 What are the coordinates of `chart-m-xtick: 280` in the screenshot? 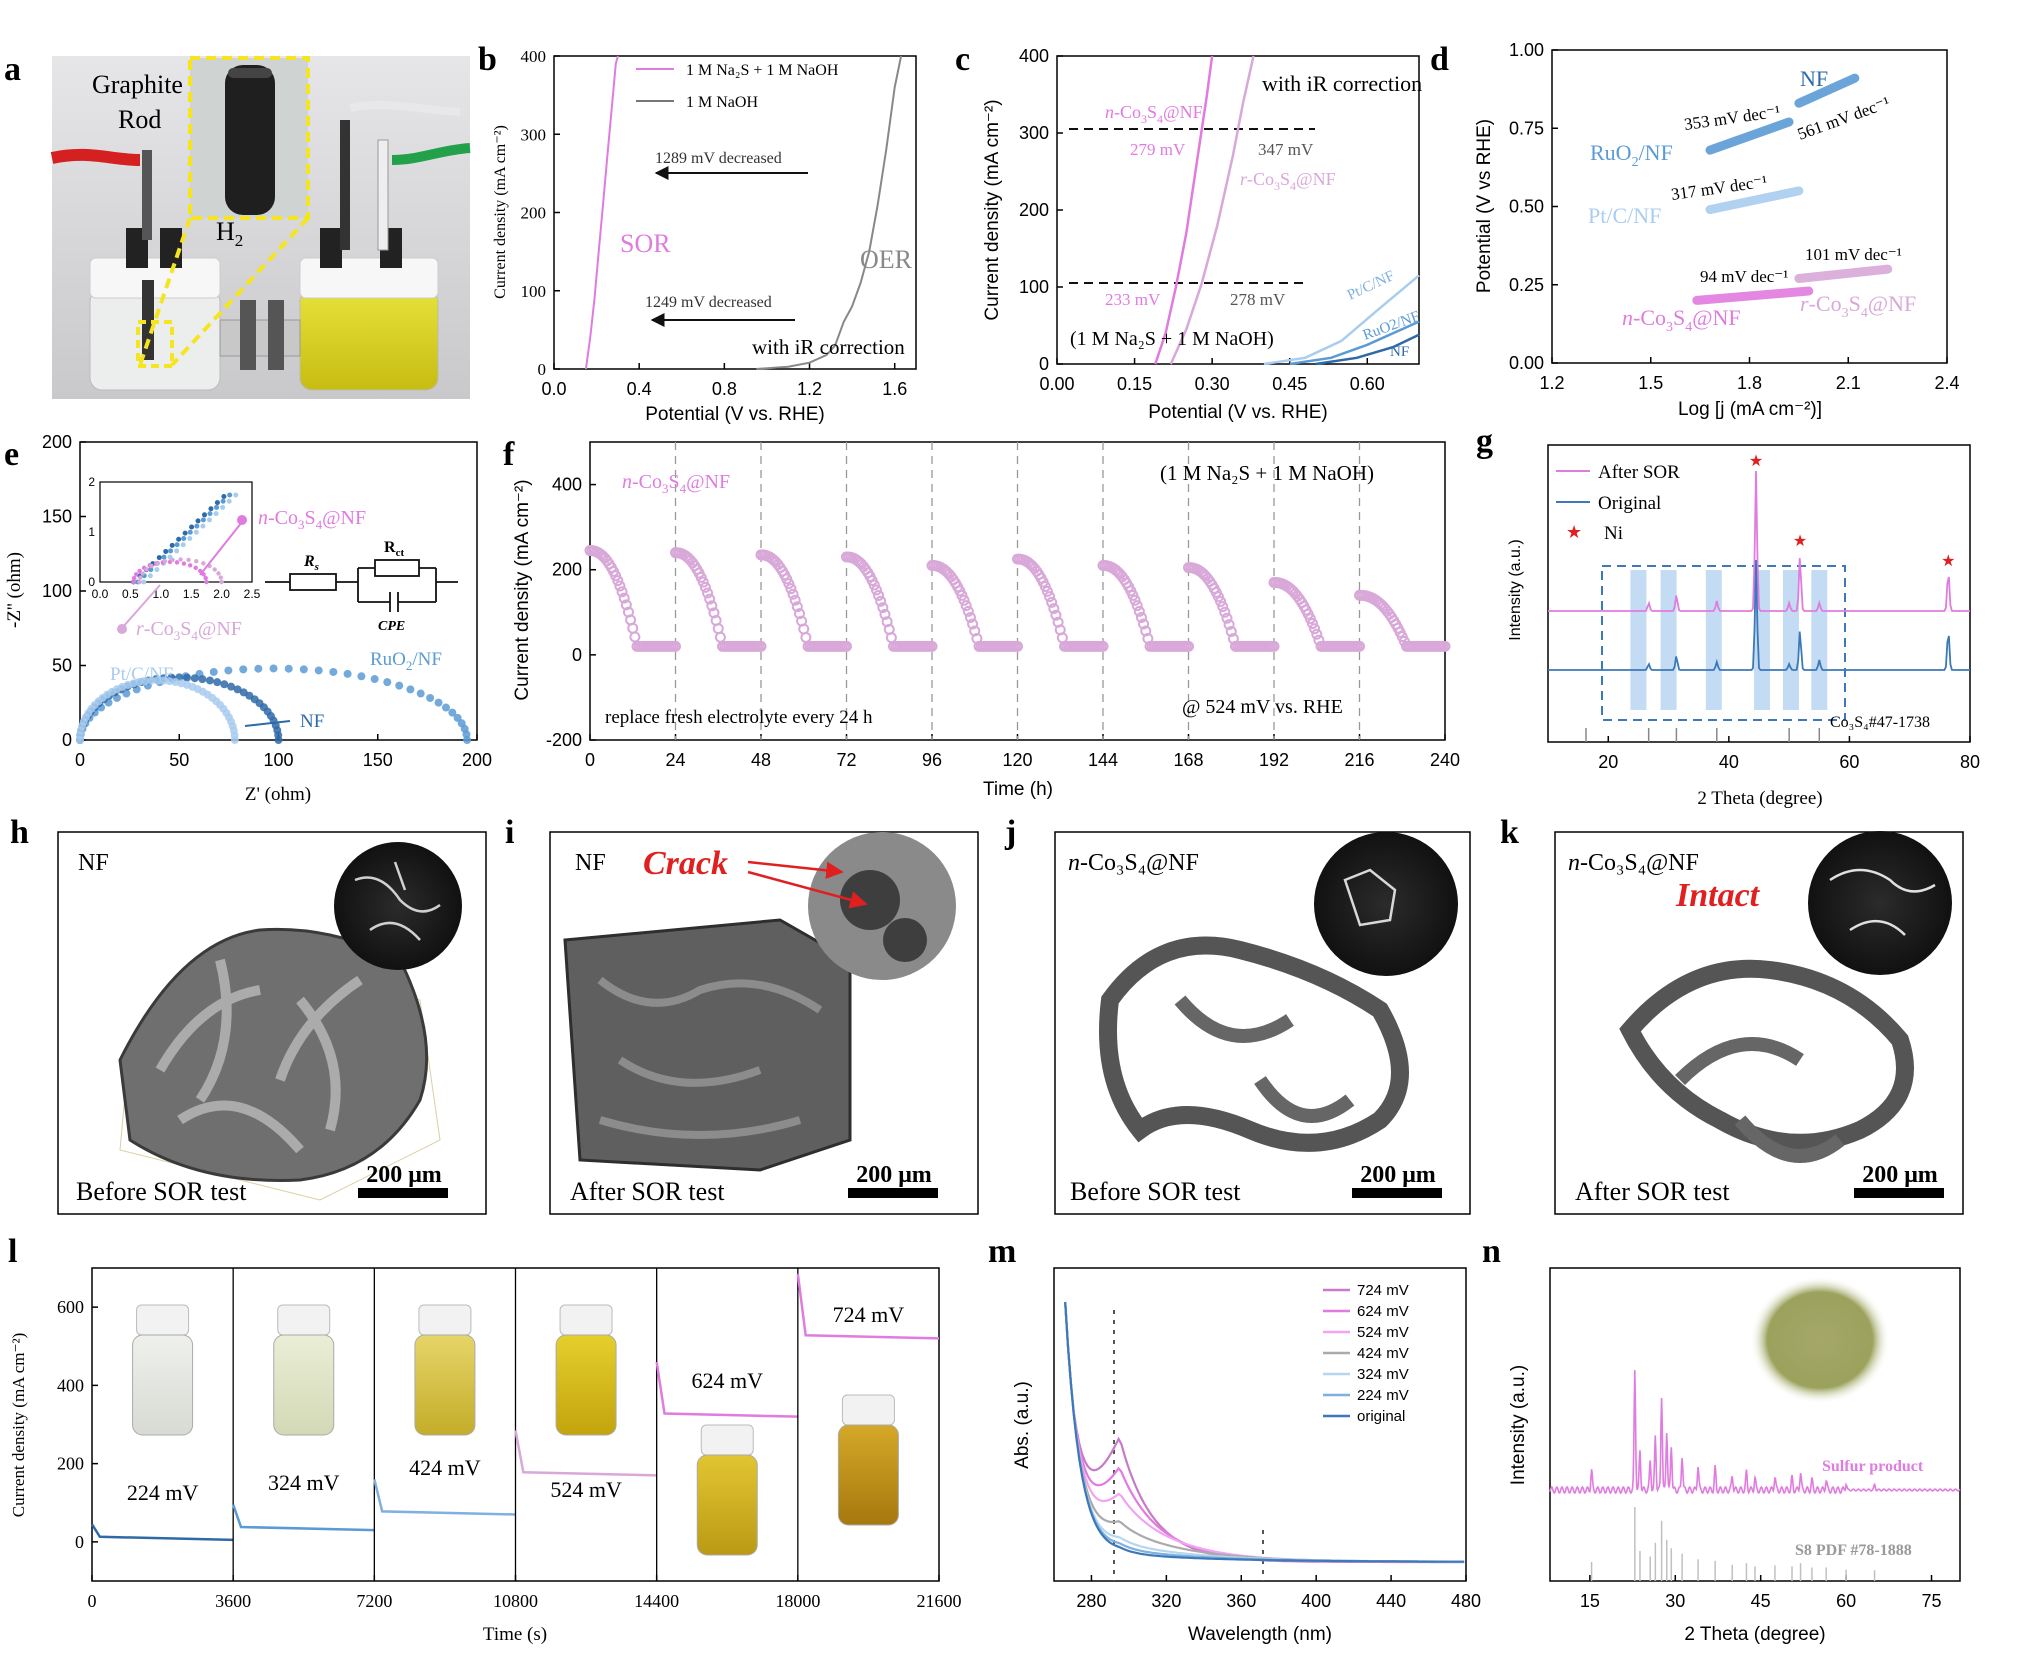 It's located at (1091, 1601).